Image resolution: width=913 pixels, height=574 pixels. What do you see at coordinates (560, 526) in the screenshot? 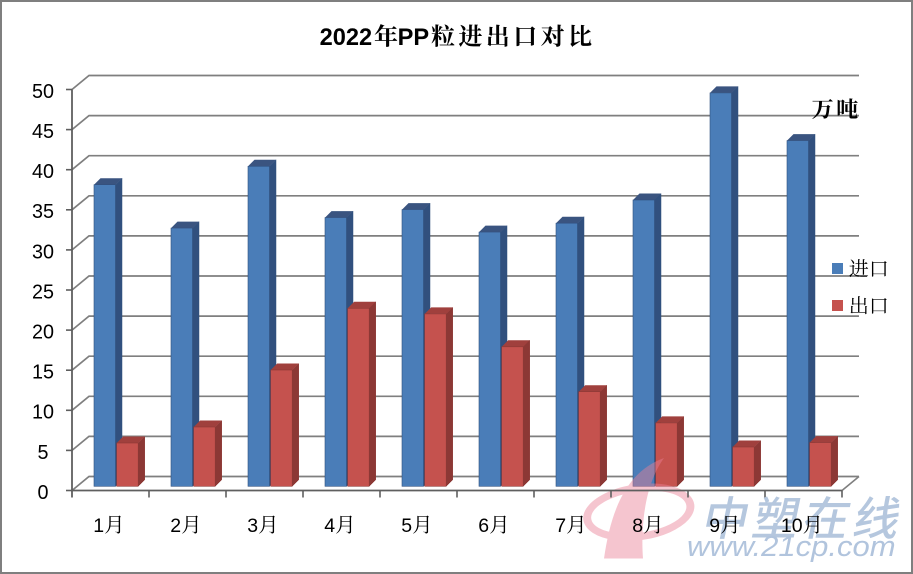
I see `svg-text: 7` at bounding box center [560, 526].